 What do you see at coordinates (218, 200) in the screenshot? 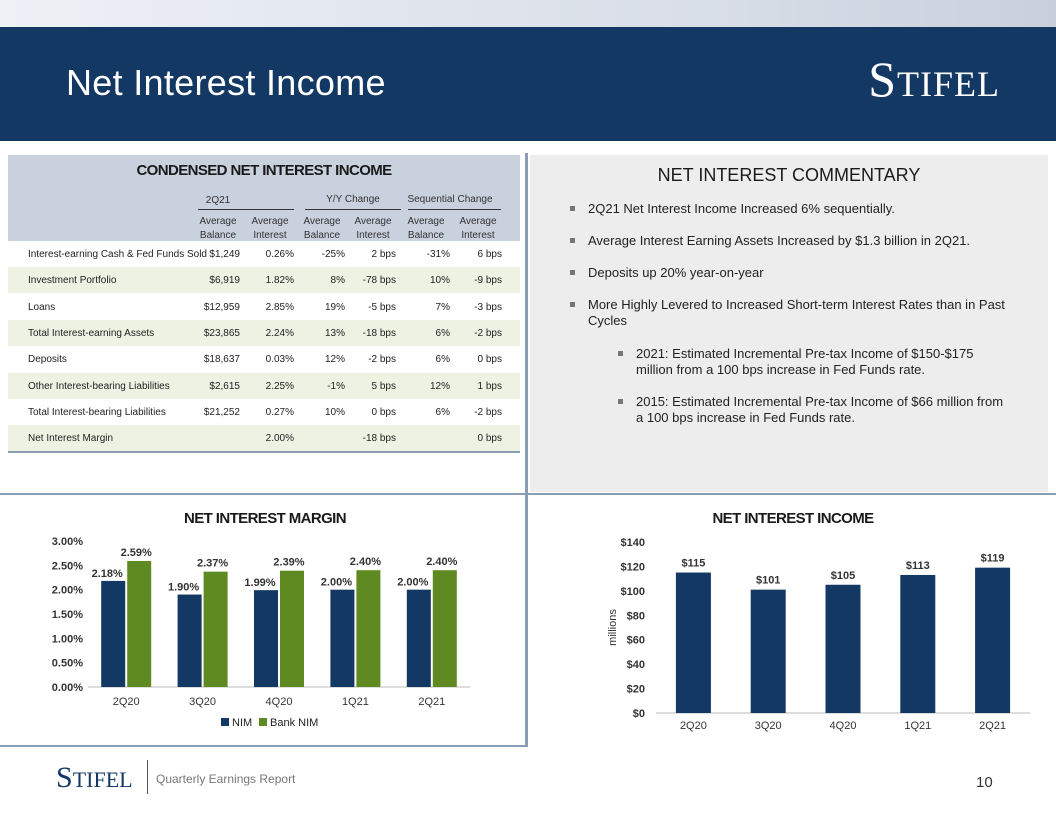
I see `group-header-2q21: 2Q21` at bounding box center [218, 200].